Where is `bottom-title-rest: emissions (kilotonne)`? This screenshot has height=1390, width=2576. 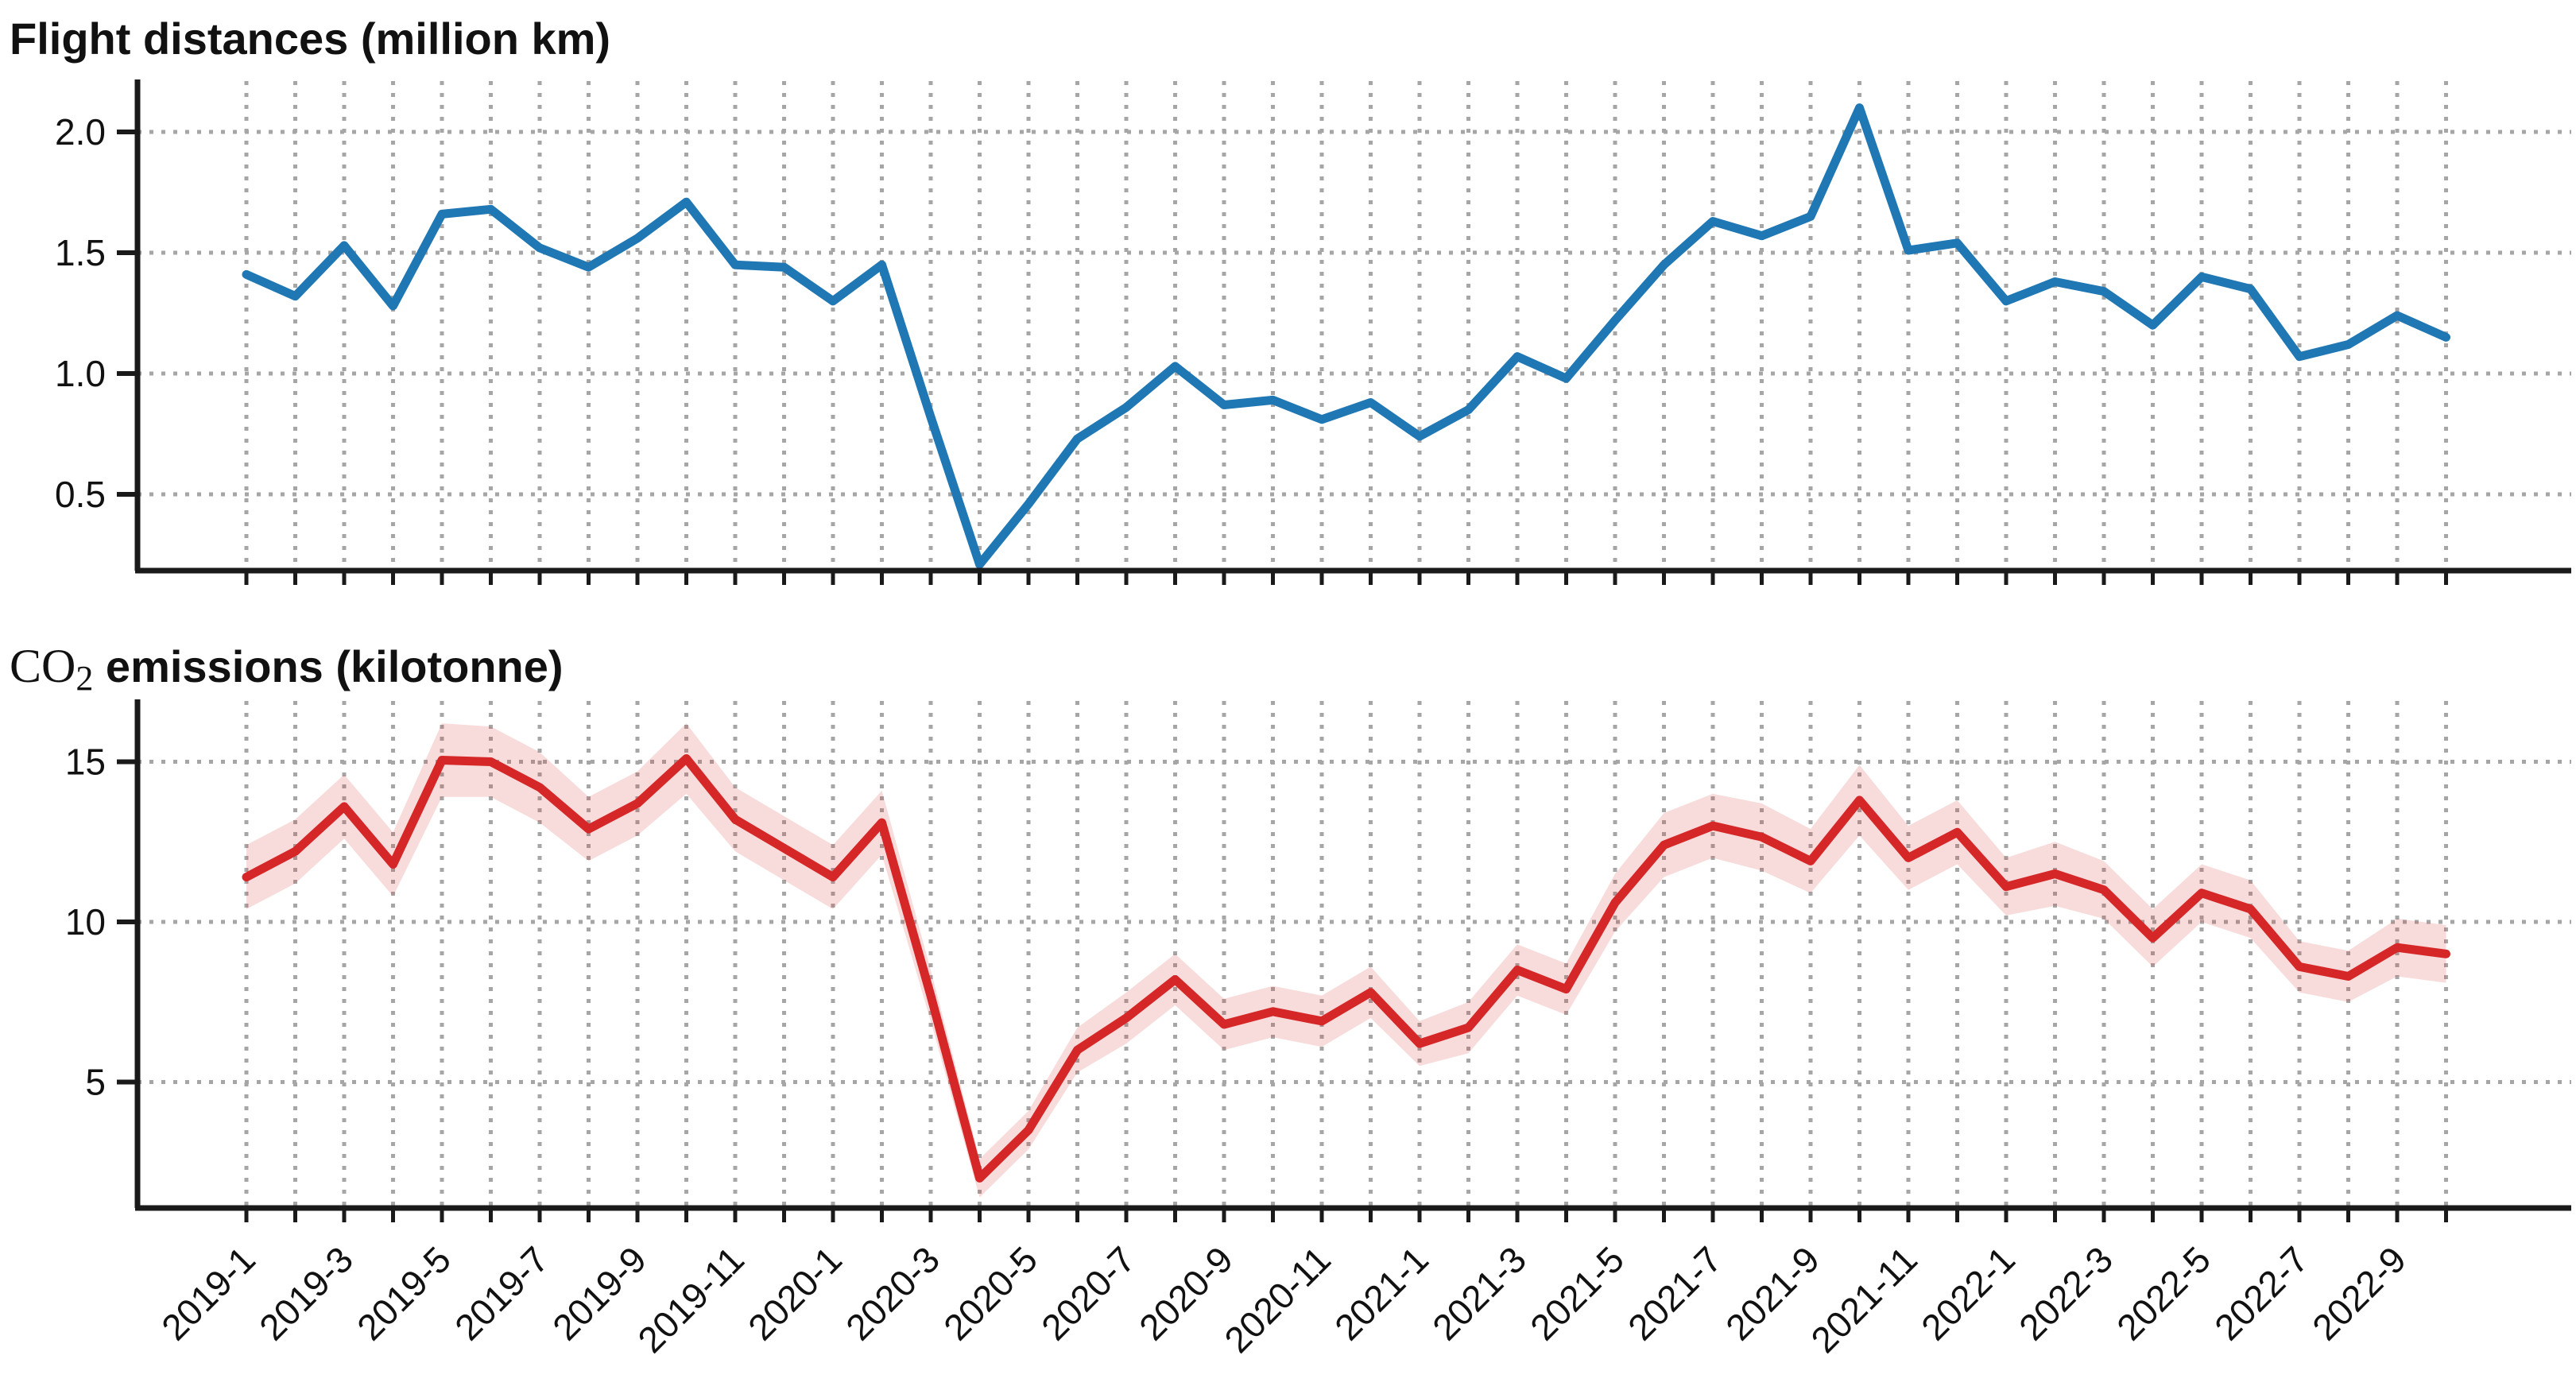
bottom-title-rest: emissions (kilotonne) is located at coordinates (328, 666).